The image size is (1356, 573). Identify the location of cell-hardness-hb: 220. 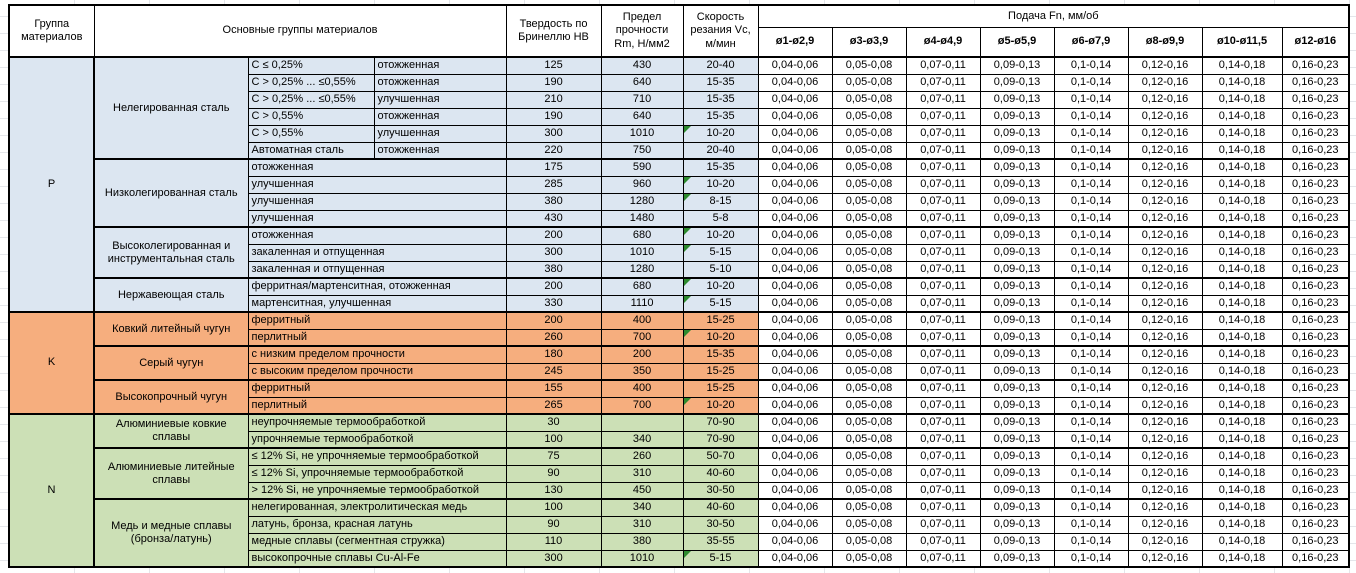
(553, 150).